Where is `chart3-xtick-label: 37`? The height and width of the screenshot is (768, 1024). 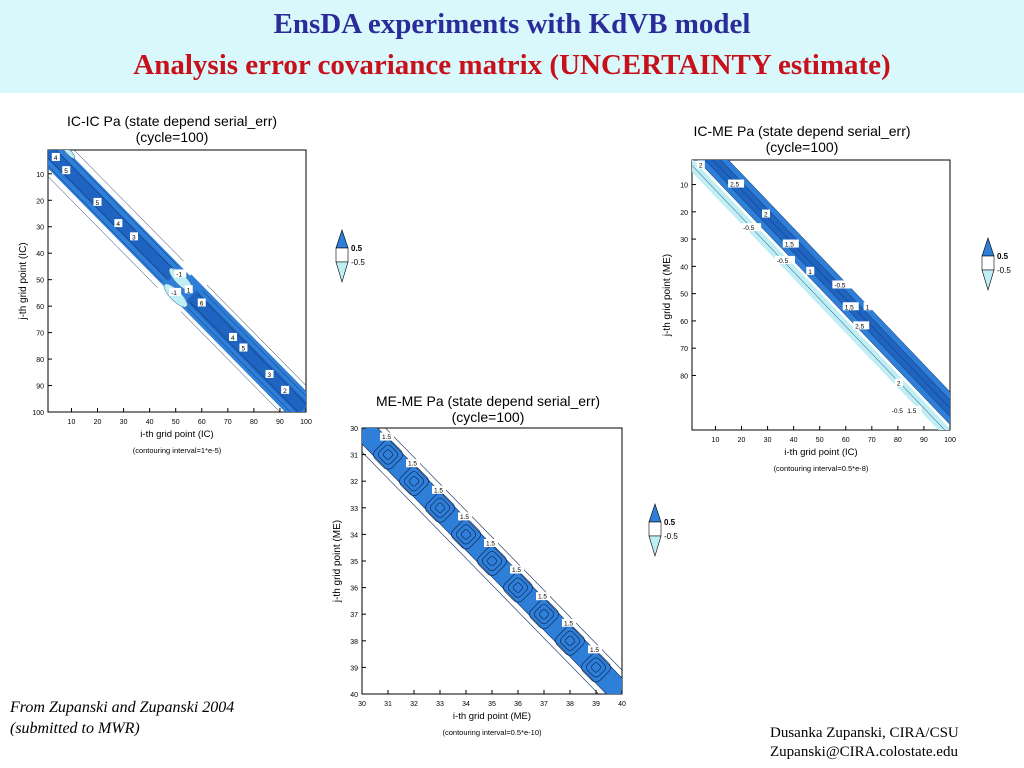
chart3-xtick-label: 37 is located at coordinates (544, 704).